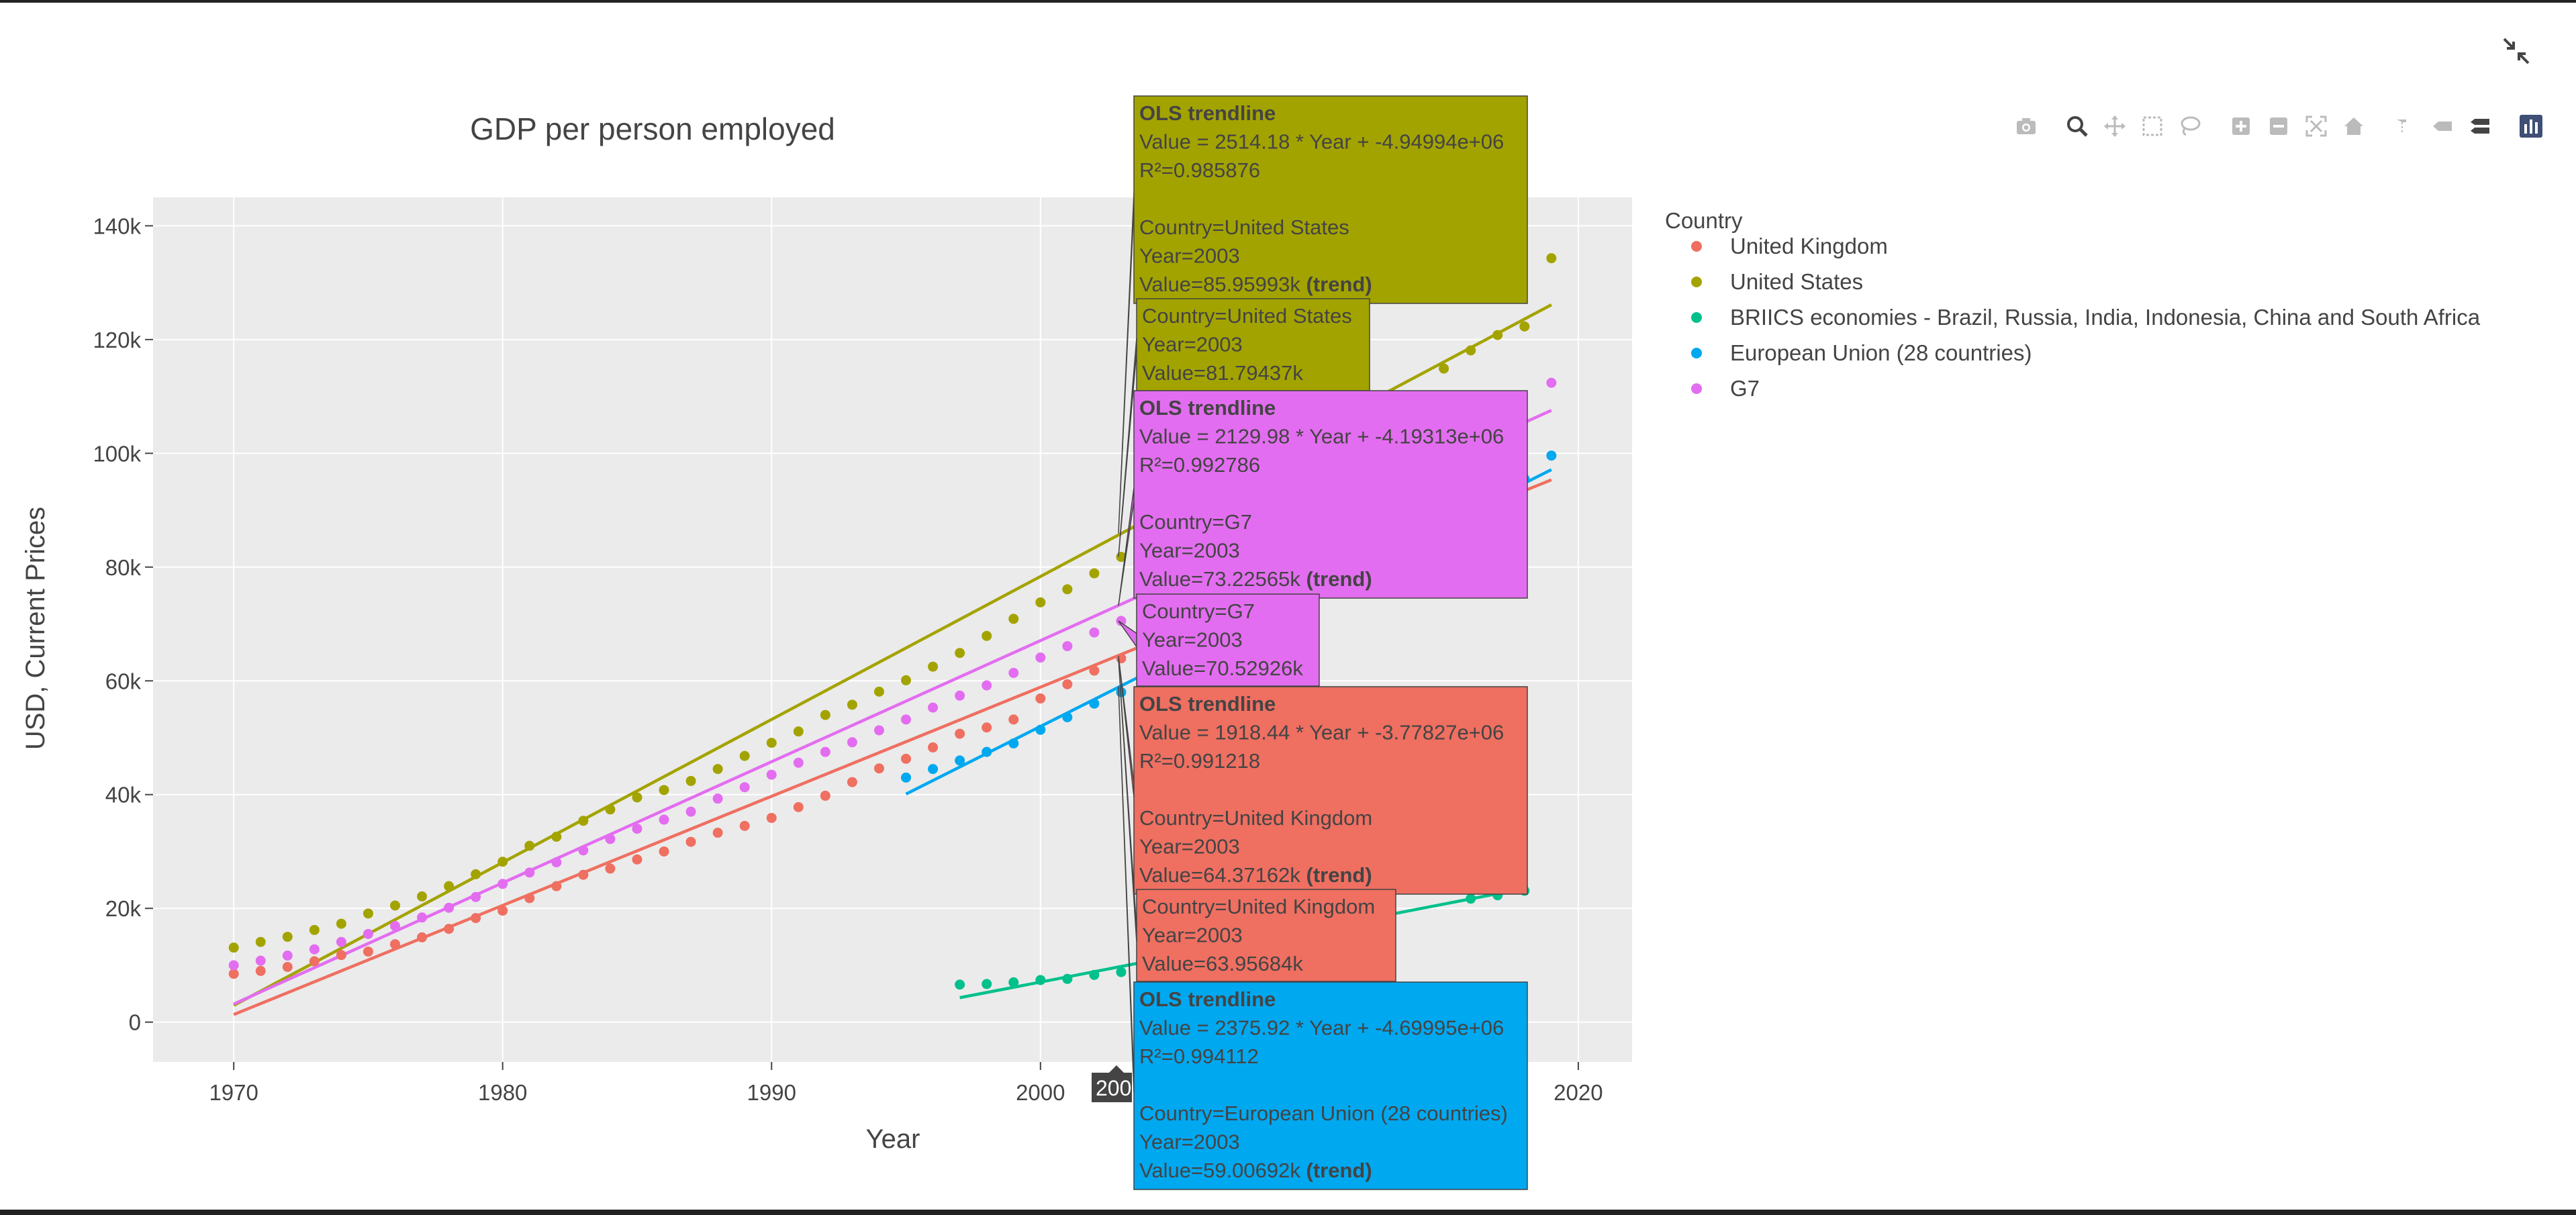 This screenshot has width=2576, height=1215. What do you see at coordinates (2516, 51) in the screenshot?
I see `collapse-arrows-icon` at bounding box center [2516, 51].